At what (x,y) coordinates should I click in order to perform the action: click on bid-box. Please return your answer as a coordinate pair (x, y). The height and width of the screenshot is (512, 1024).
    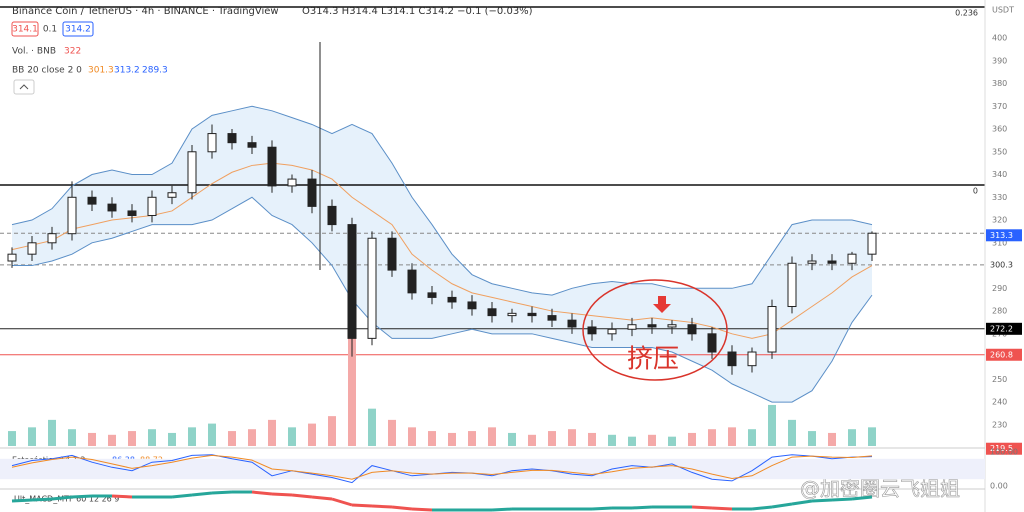
    Looking at the image, I should click on (25, 29).